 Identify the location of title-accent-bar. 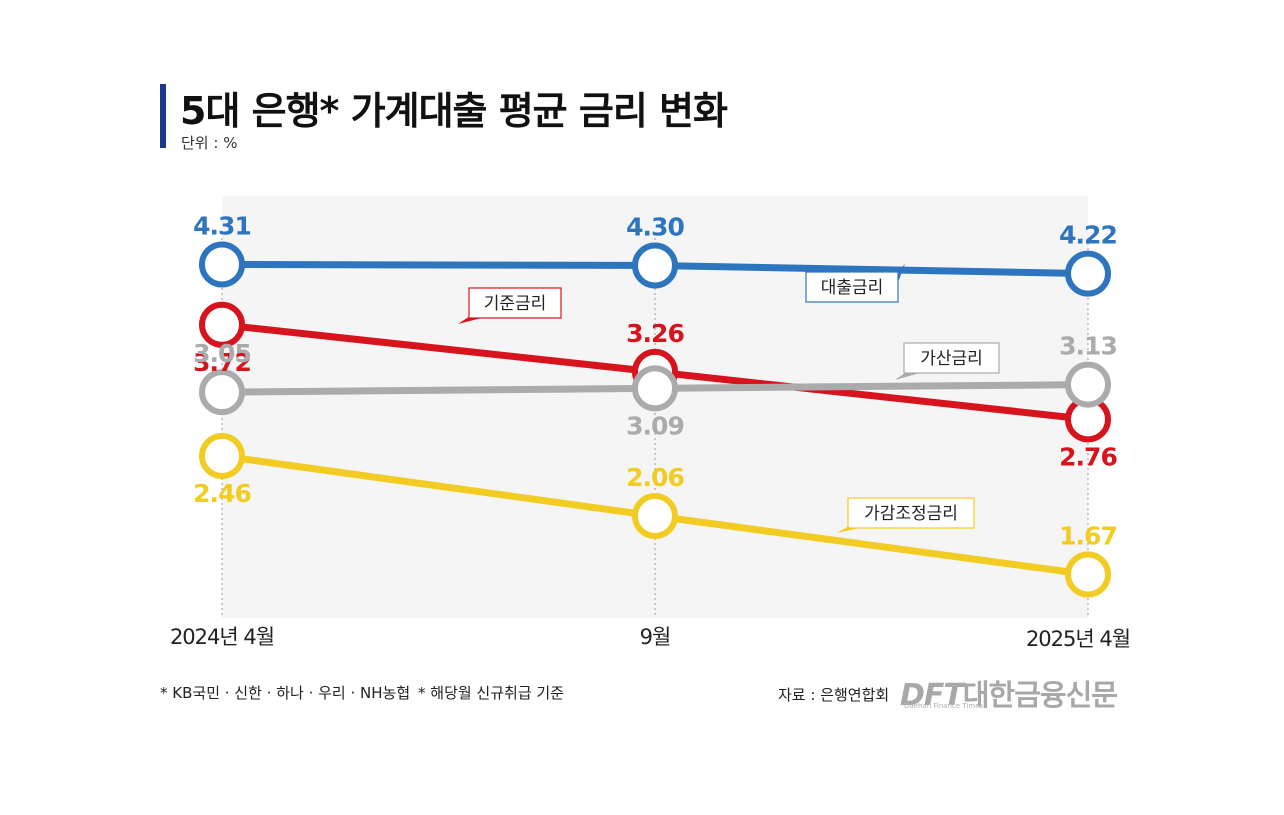
(163, 116).